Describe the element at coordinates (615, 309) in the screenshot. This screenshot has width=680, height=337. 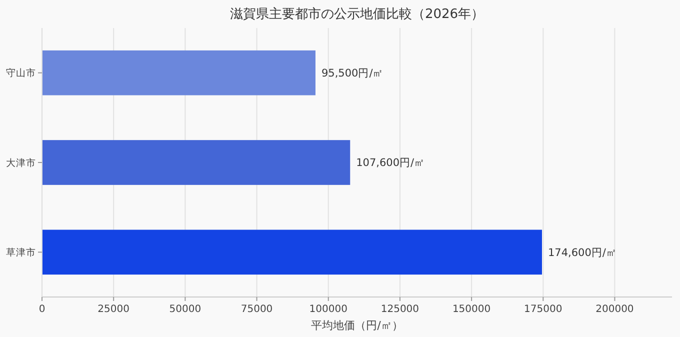
I see `x-tick-label: 200000` at that location.